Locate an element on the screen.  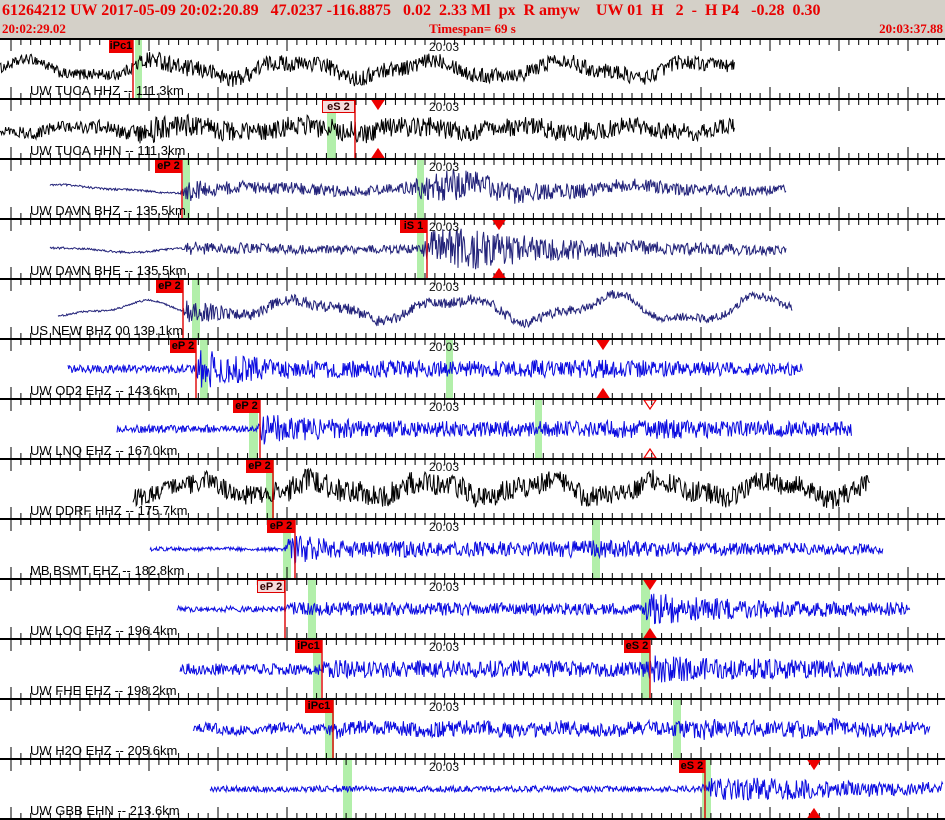
station-label: MB BSMT EHZ -- 182.8km is located at coordinates (107, 570).